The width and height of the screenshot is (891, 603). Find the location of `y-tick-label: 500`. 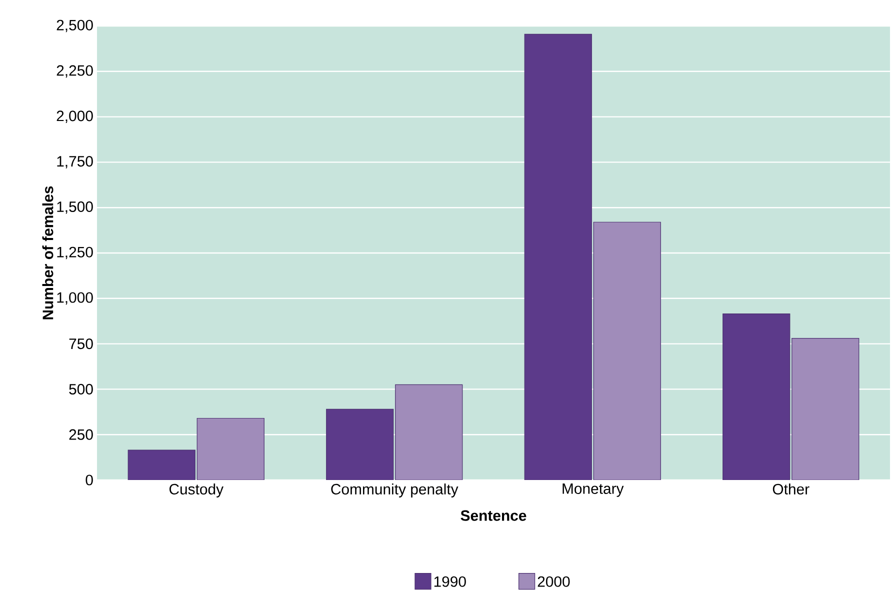

y-tick-label: 500 is located at coordinates (81, 389).